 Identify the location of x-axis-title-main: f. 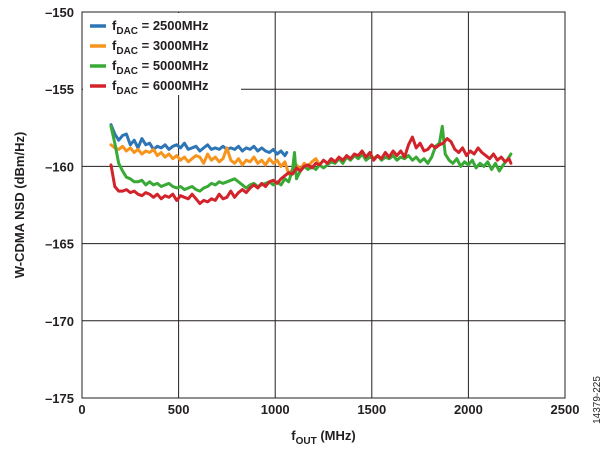
(293, 435).